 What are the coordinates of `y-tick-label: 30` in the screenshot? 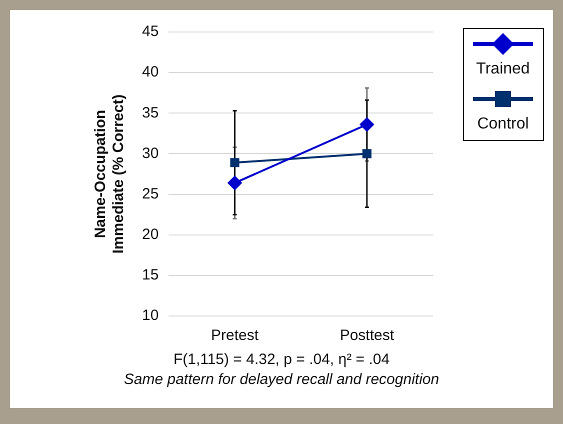 It's located at (150, 153).